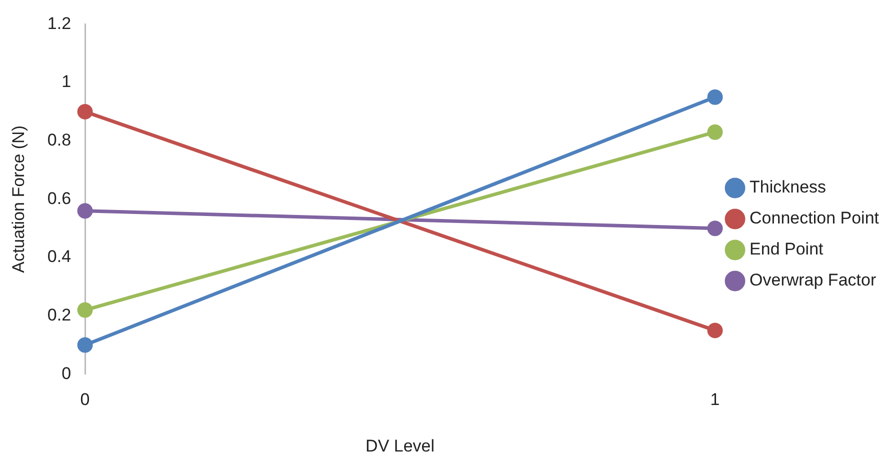 The image size is (889, 463). What do you see at coordinates (788, 187) in the screenshot?
I see `legend-label: Thickness` at bounding box center [788, 187].